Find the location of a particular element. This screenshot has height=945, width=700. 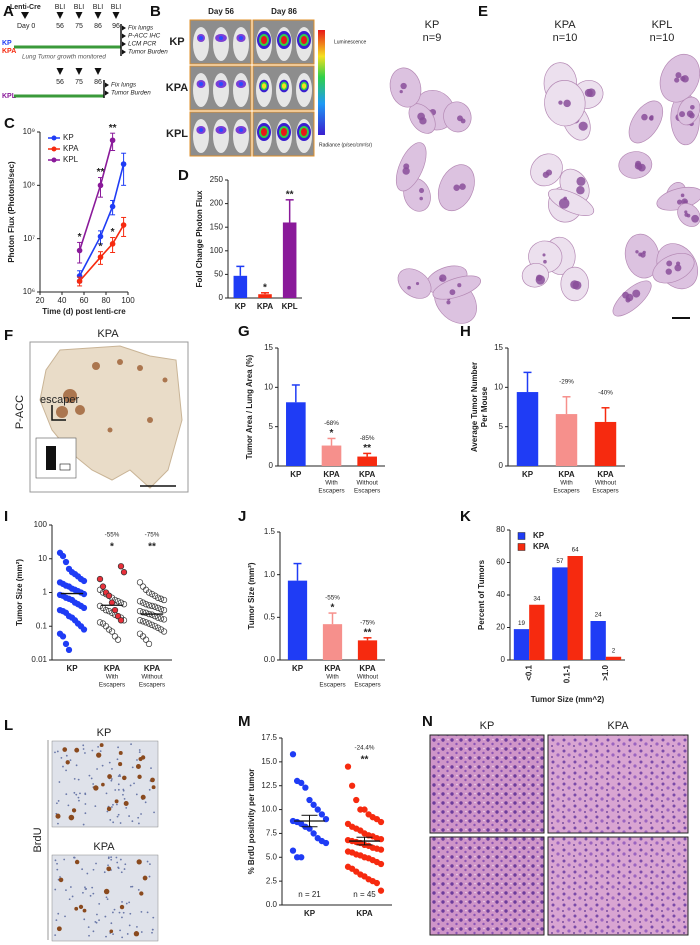

x-tick-label: KP is located at coordinates (528, 474).